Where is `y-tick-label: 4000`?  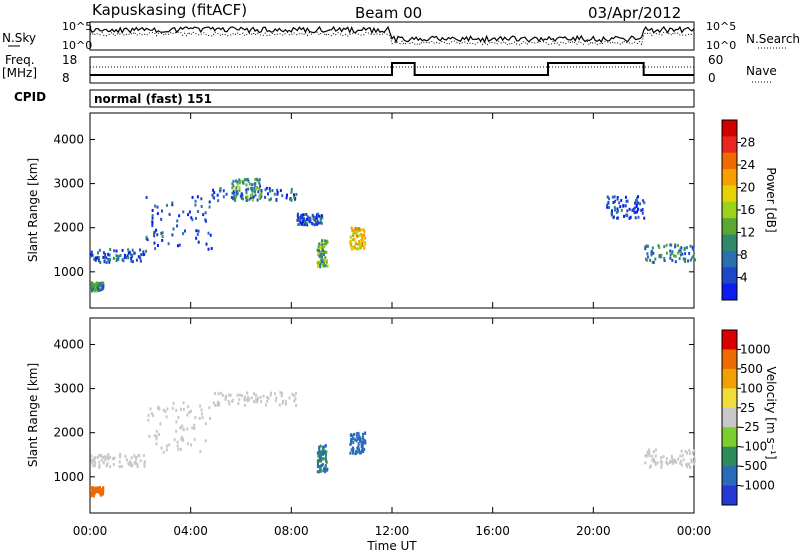 y-tick-label: 4000 is located at coordinates (68, 344).